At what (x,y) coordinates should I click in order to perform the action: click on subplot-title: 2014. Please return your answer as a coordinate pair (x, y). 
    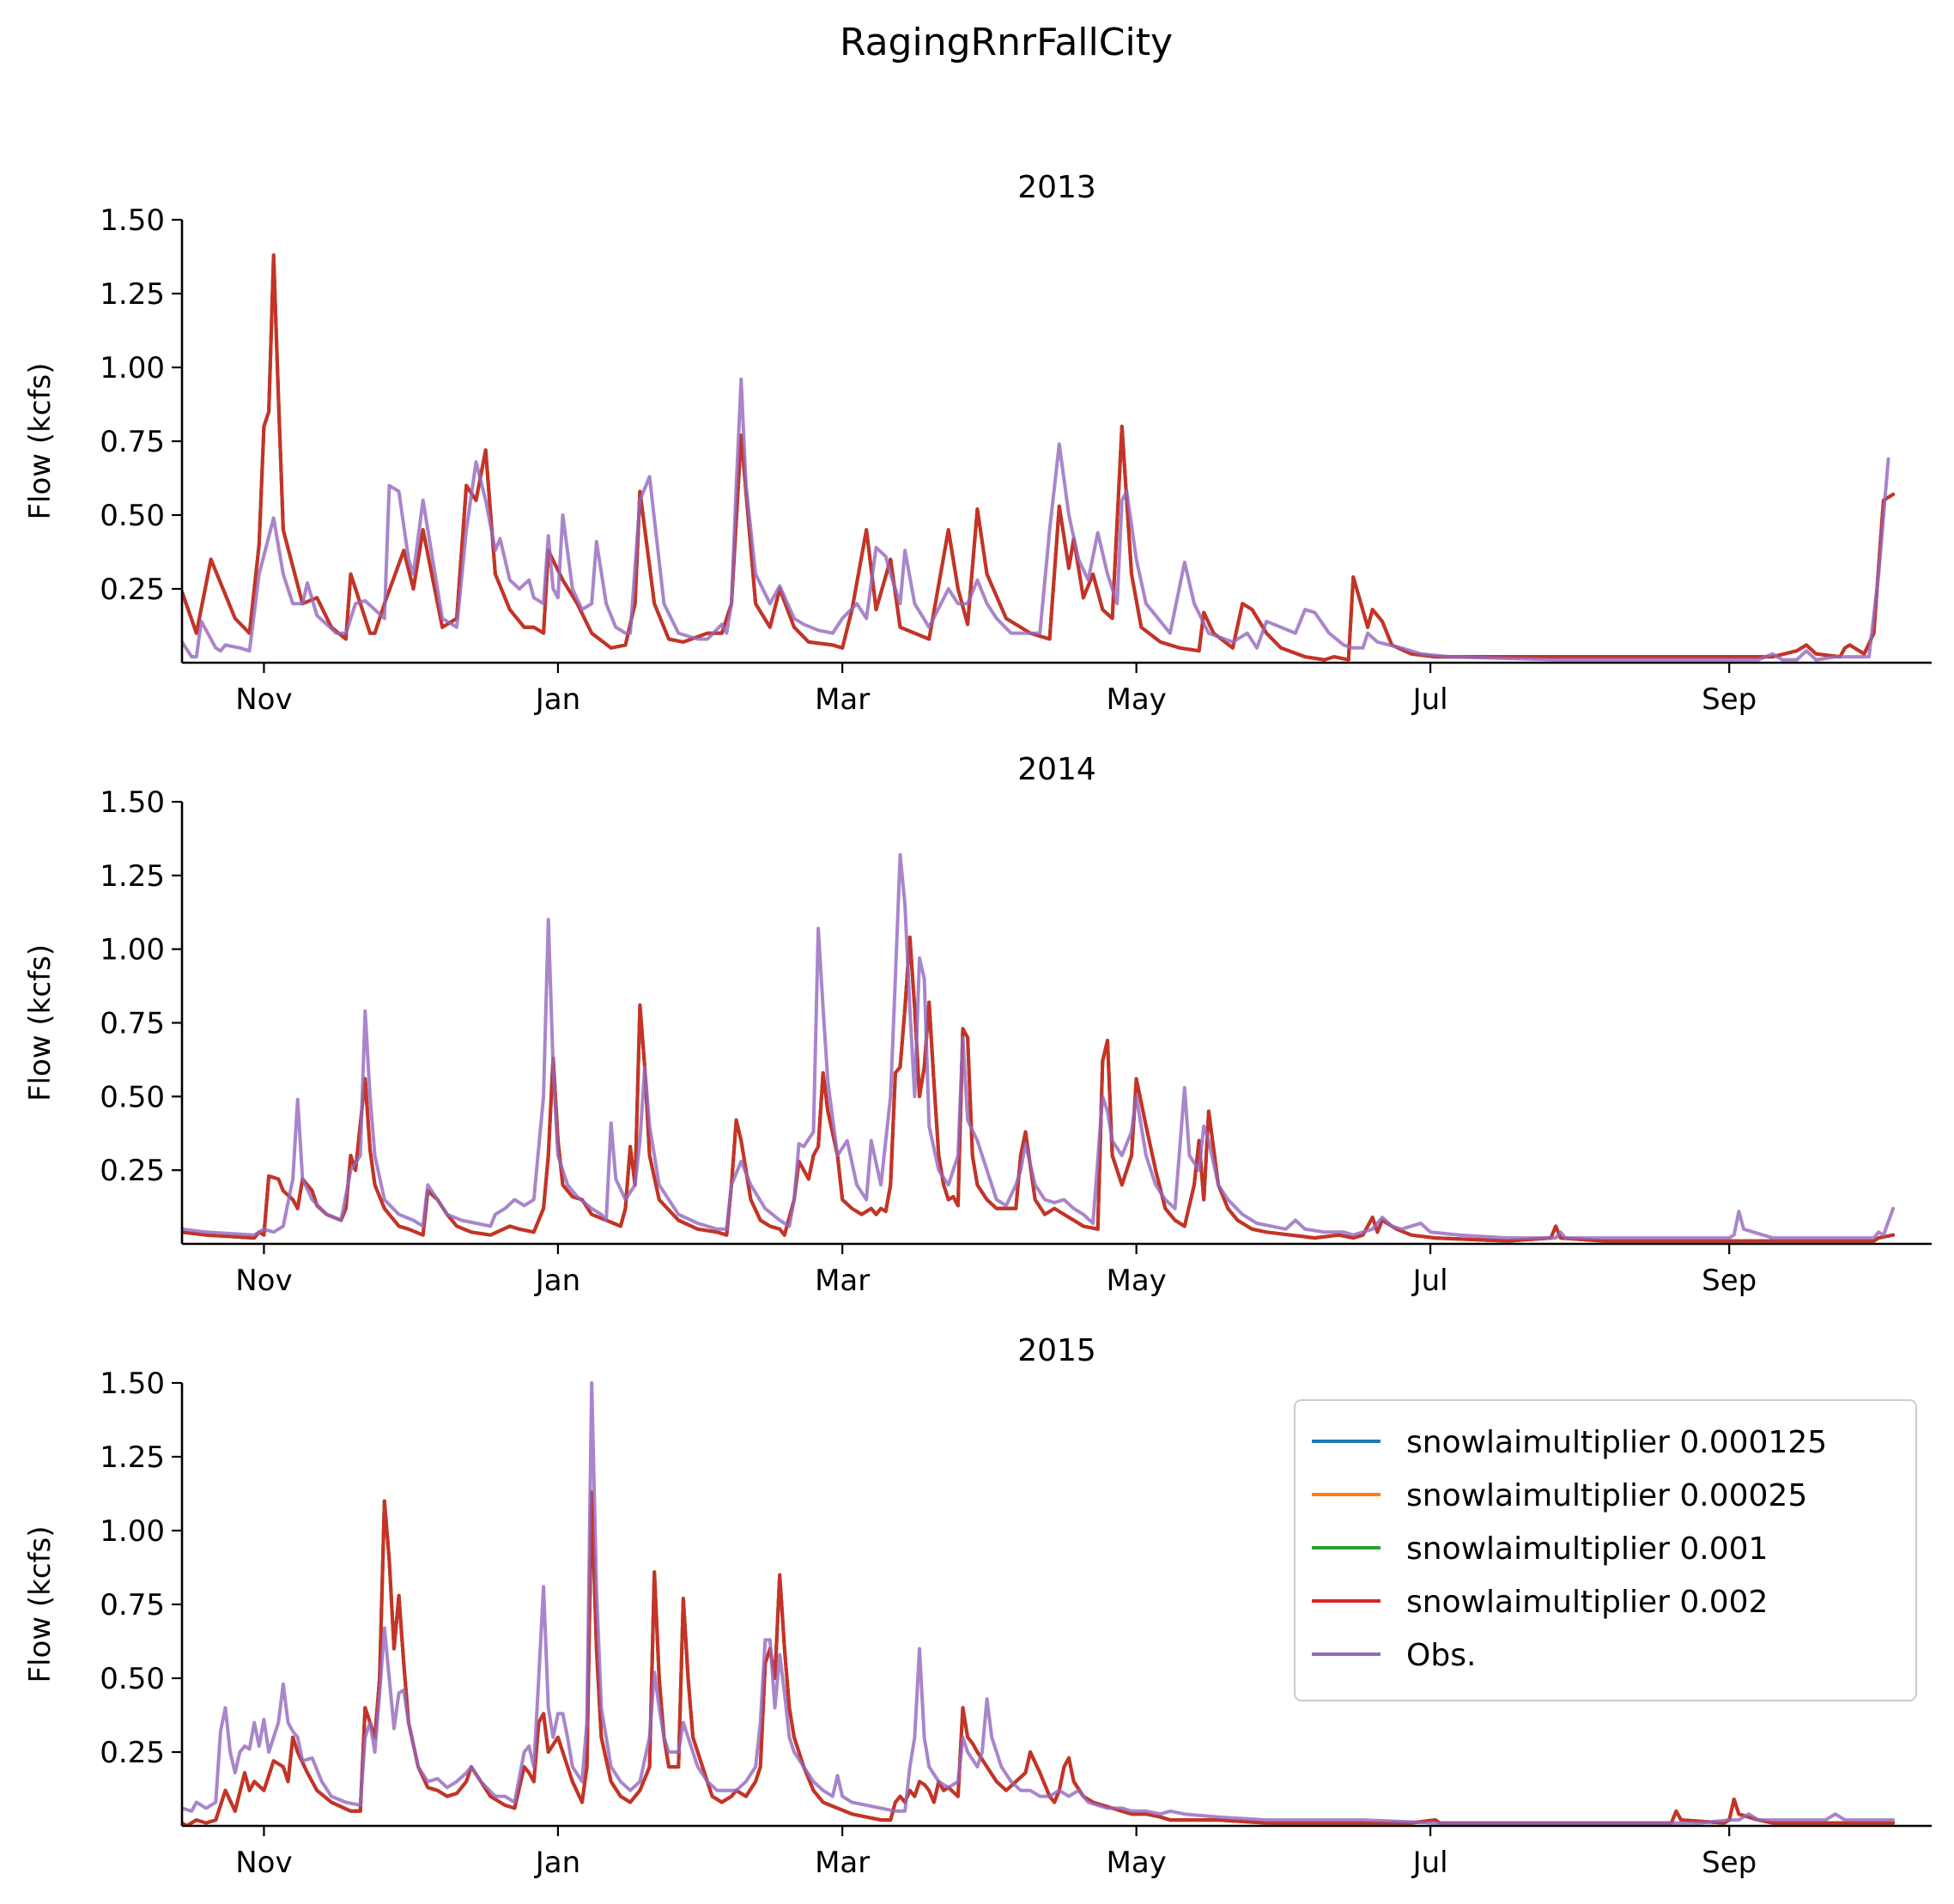
    Looking at the image, I should click on (1056, 770).